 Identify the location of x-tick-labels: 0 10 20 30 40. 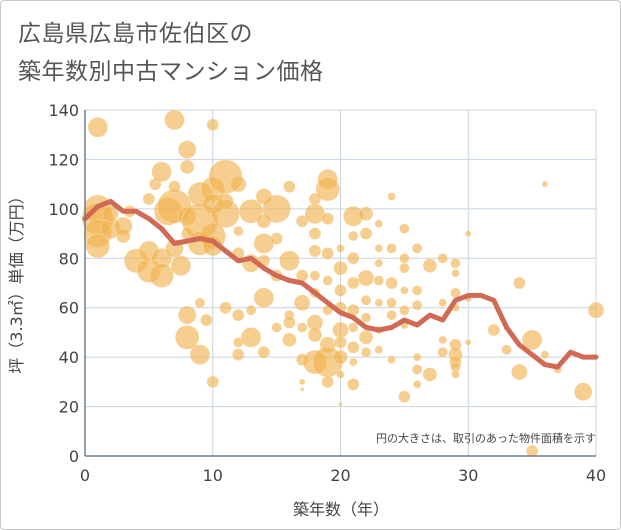
(343, 475).